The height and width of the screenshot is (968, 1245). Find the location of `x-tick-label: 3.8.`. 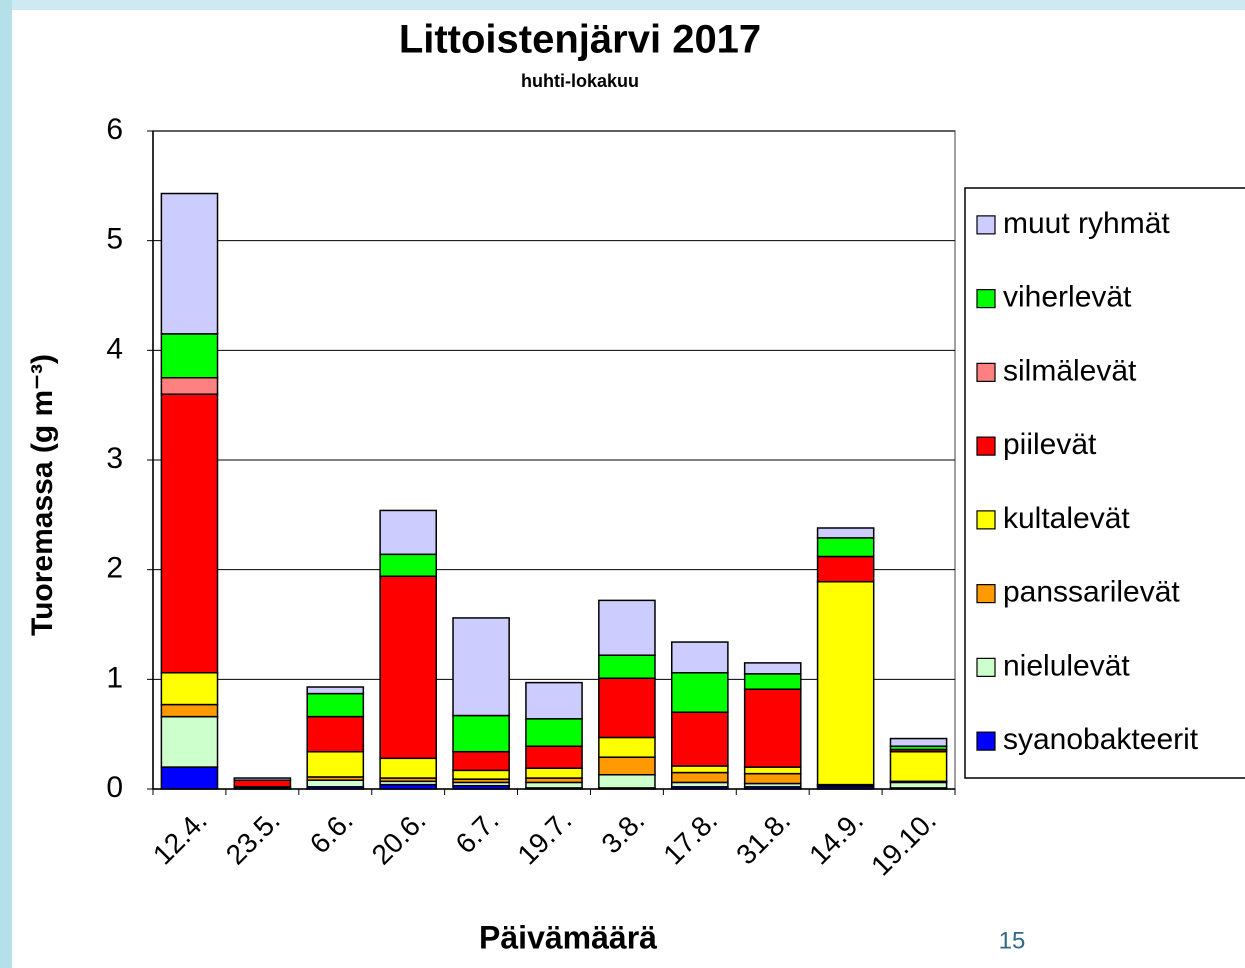

x-tick-label: 3.8. is located at coordinates (622, 832).